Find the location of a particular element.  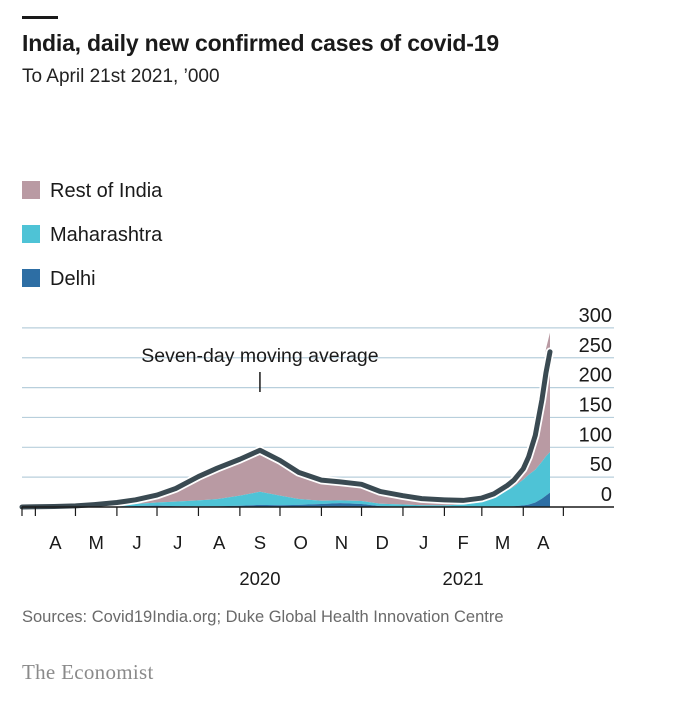

legend-label: Delhi is located at coordinates (73, 279).